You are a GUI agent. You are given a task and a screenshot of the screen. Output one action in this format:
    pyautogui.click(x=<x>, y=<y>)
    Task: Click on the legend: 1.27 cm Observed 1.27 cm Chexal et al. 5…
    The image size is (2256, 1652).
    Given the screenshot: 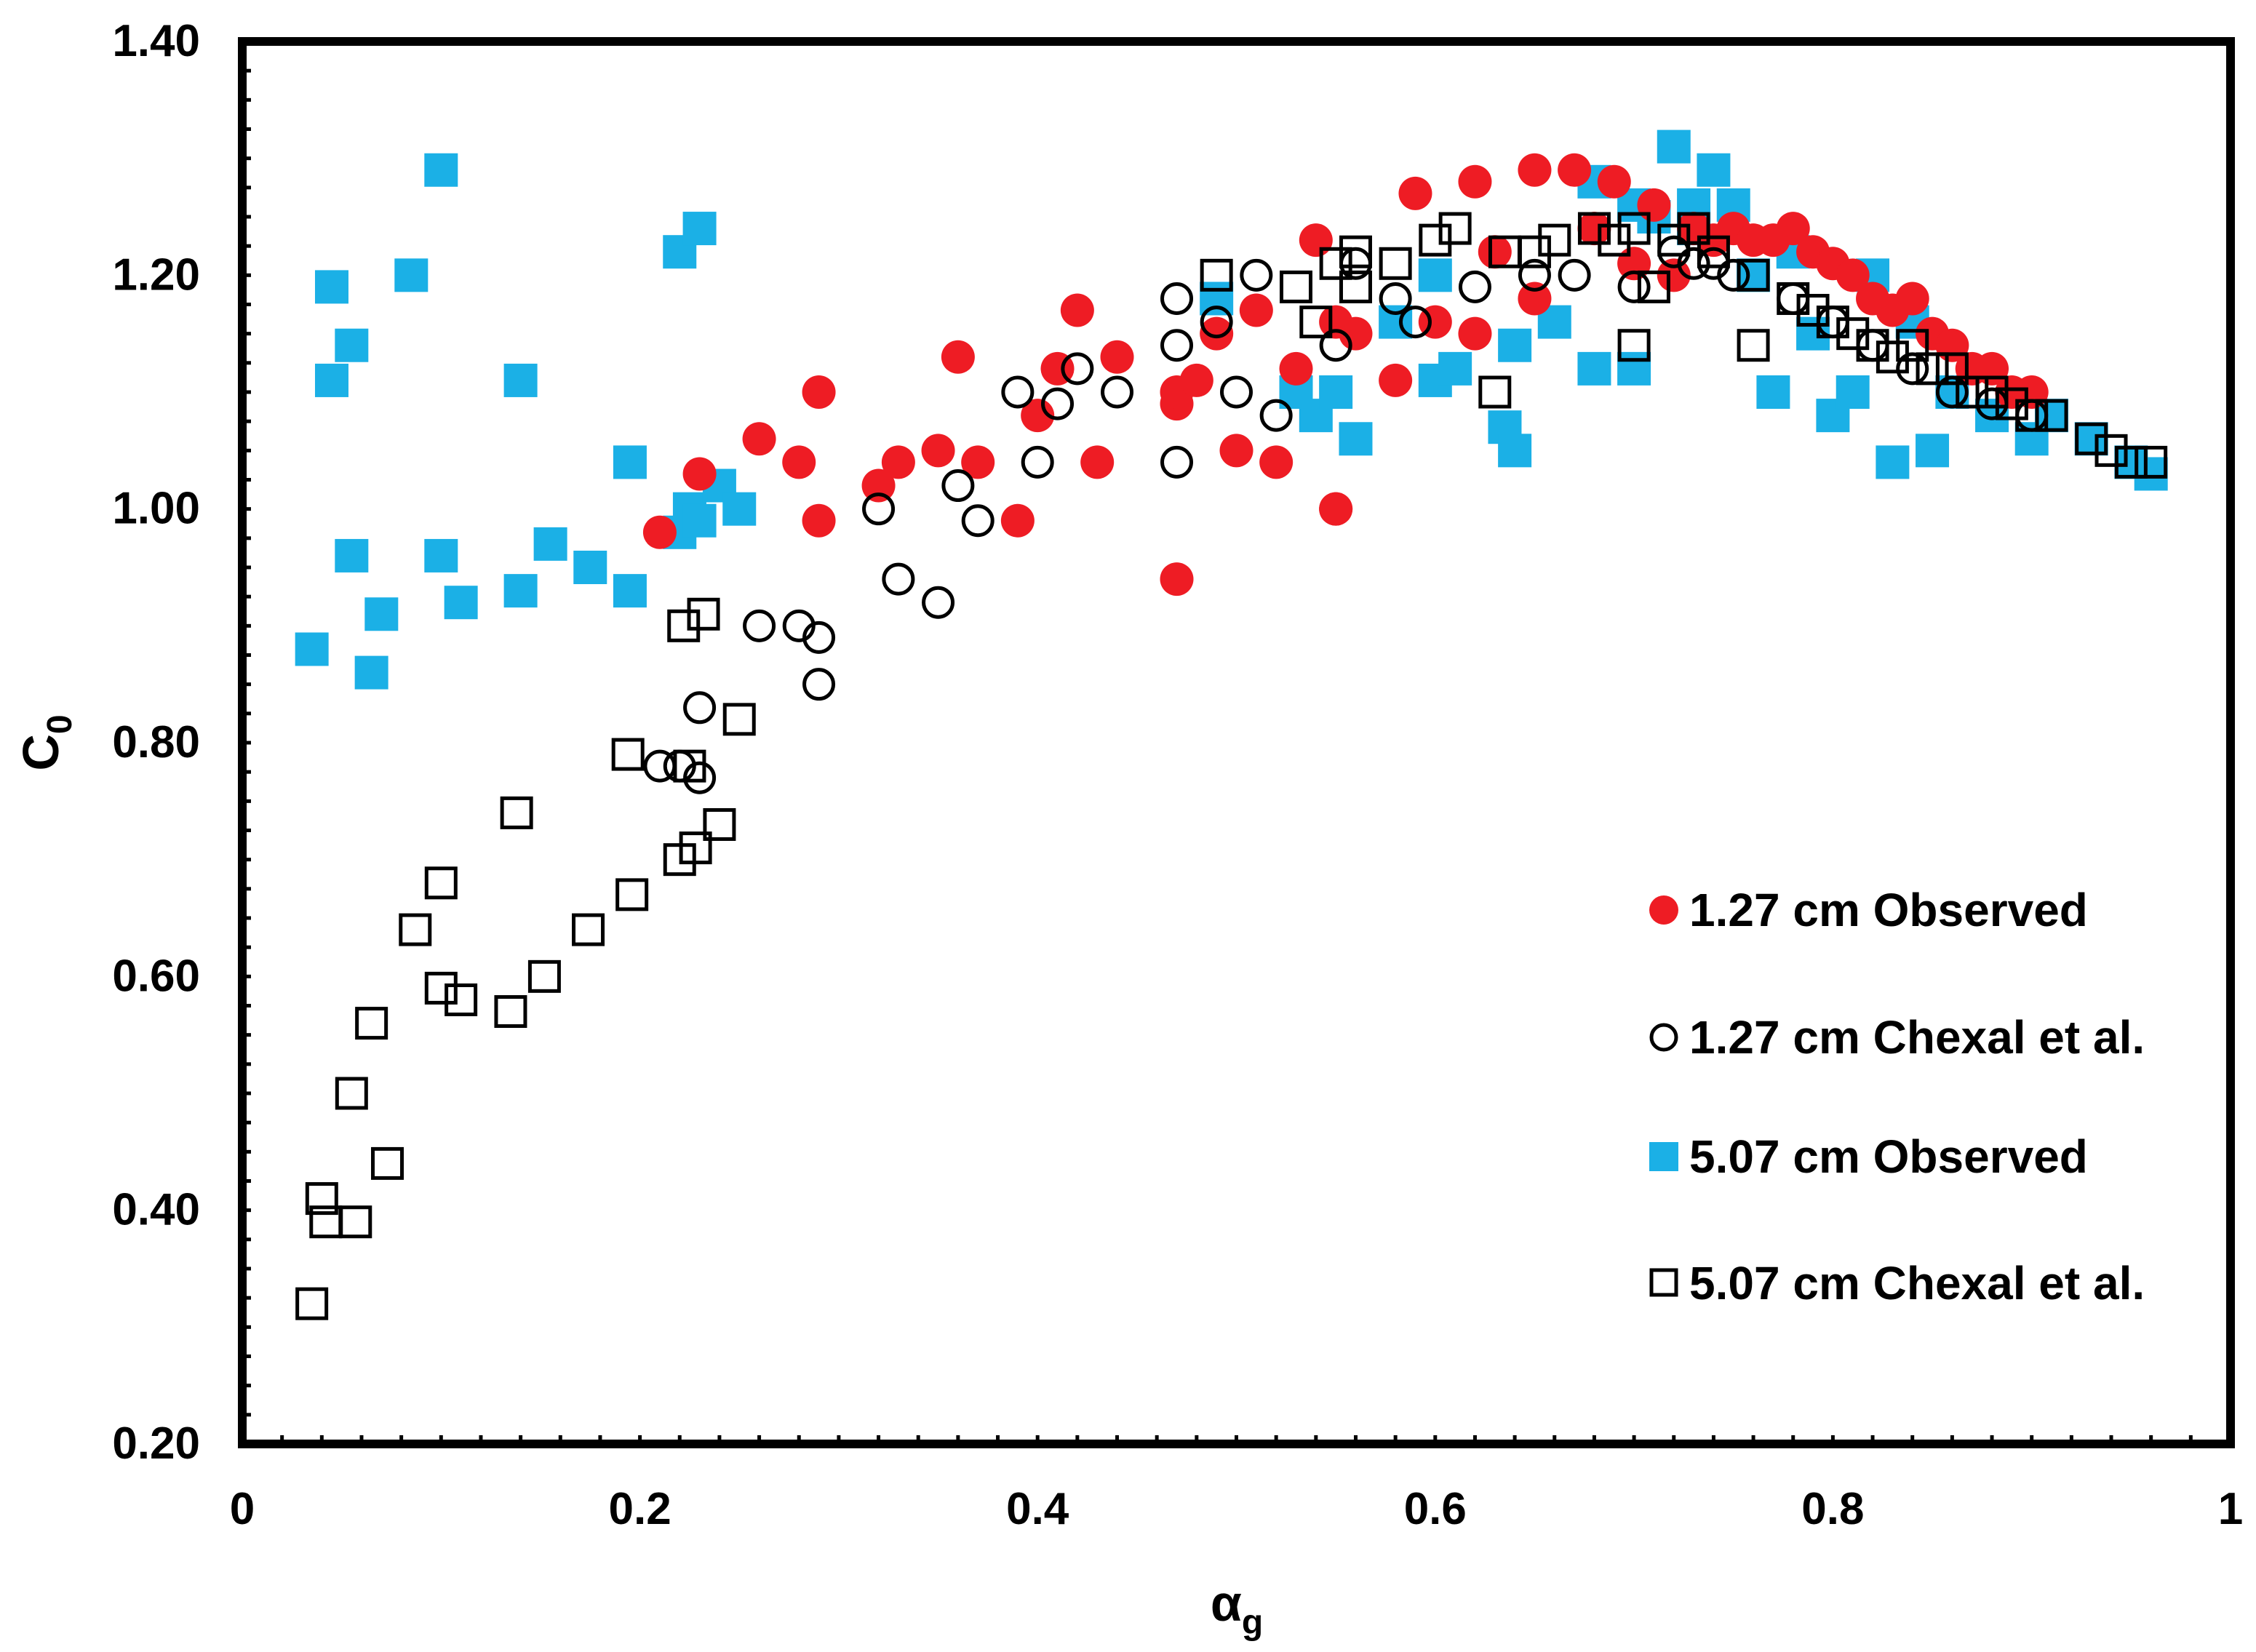 What is the action you would take?
    pyautogui.click(x=1897, y=1096)
    